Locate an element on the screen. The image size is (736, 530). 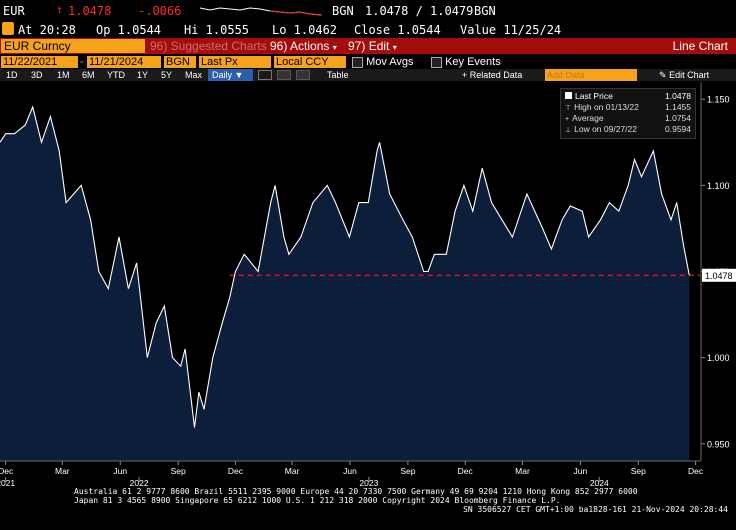
table-button: Table is located at coordinates (338, 75).